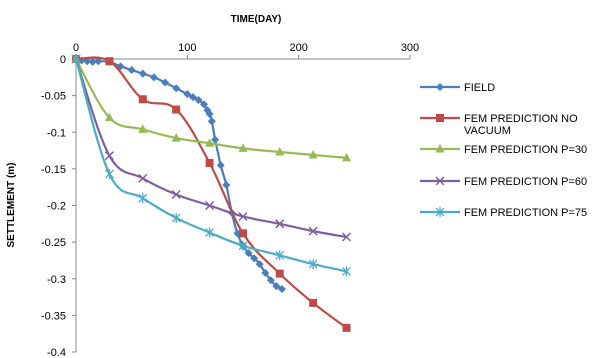 The height and width of the screenshot is (358, 600). Describe the element at coordinates (525, 150) in the screenshot. I see `legend-label: FEM PREDICTION P=30` at that location.